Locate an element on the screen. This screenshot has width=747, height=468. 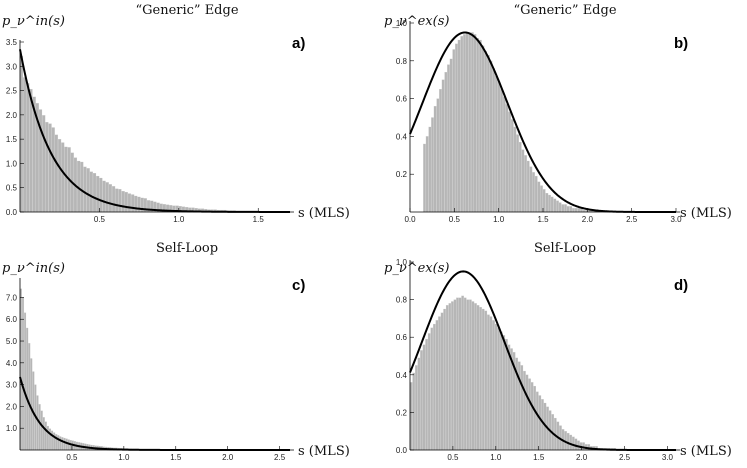
y-tick-label: 0.2 is located at coordinates (402, 174).